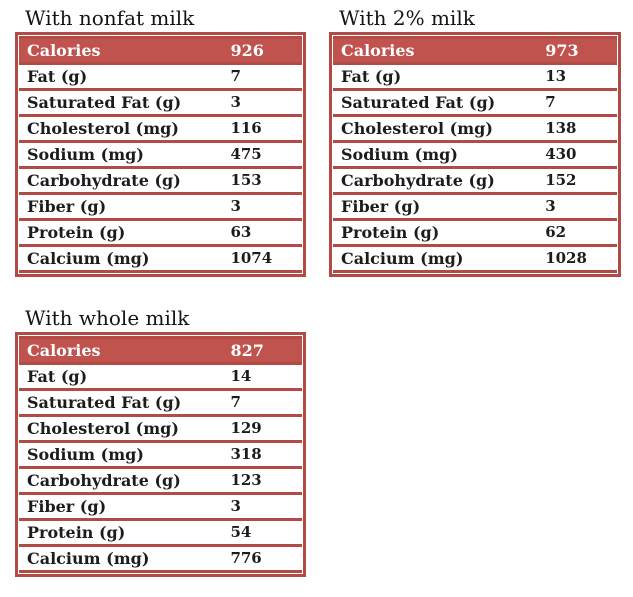 Image resolution: width=633 pixels, height=597 pixels. Describe the element at coordinates (581, 154) in the screenshot. I see `row-value-cell: 430` at that location.